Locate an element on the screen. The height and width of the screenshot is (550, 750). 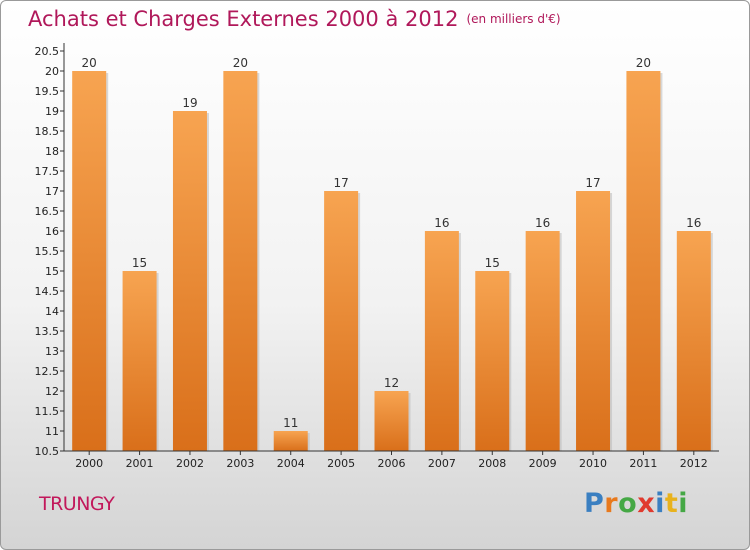
y-tick-label: 19 is located at coordinates (52, 111).